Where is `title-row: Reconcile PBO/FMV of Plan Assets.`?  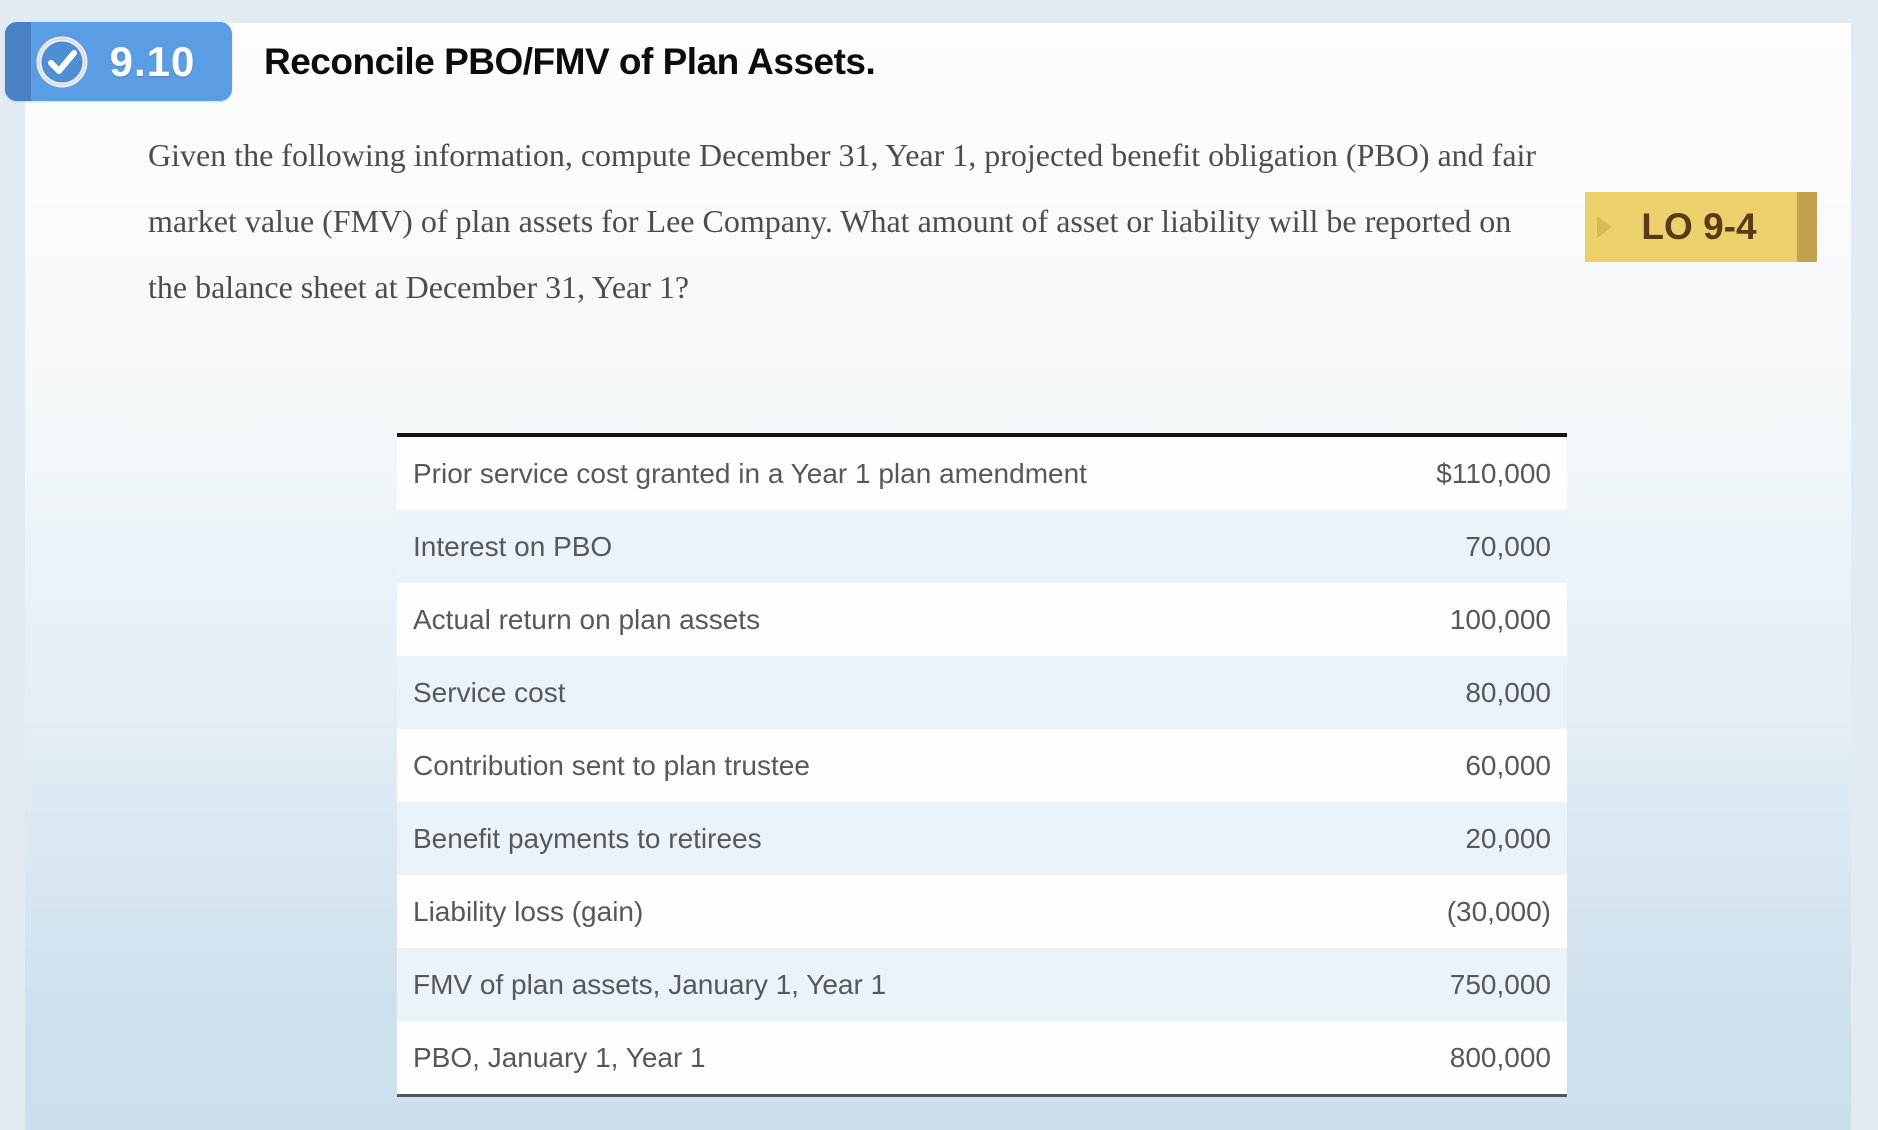 title-row: Reconcile PBO/FMV of Plan Assets. is located at coordinates (570, 61).